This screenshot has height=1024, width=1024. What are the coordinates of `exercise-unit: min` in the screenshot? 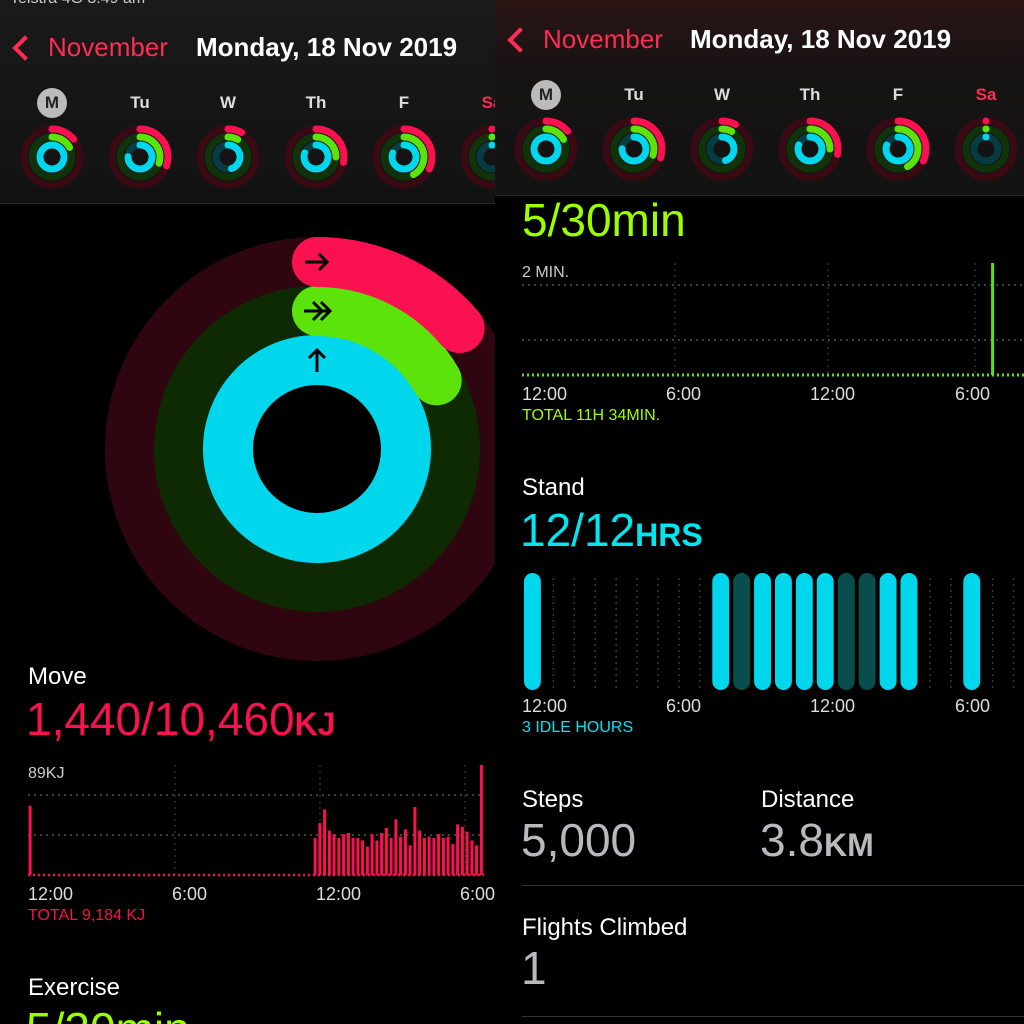 It's located at (153, 1013).